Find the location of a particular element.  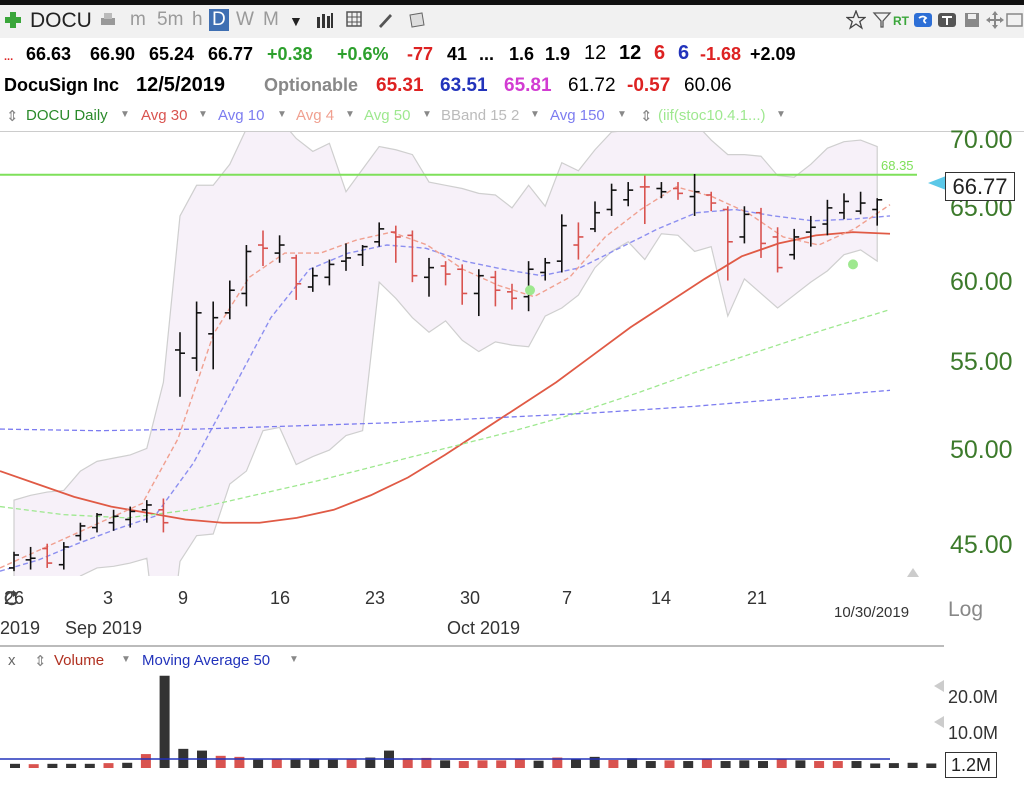

grid-settings-icon is located at coordinates (355, 20).